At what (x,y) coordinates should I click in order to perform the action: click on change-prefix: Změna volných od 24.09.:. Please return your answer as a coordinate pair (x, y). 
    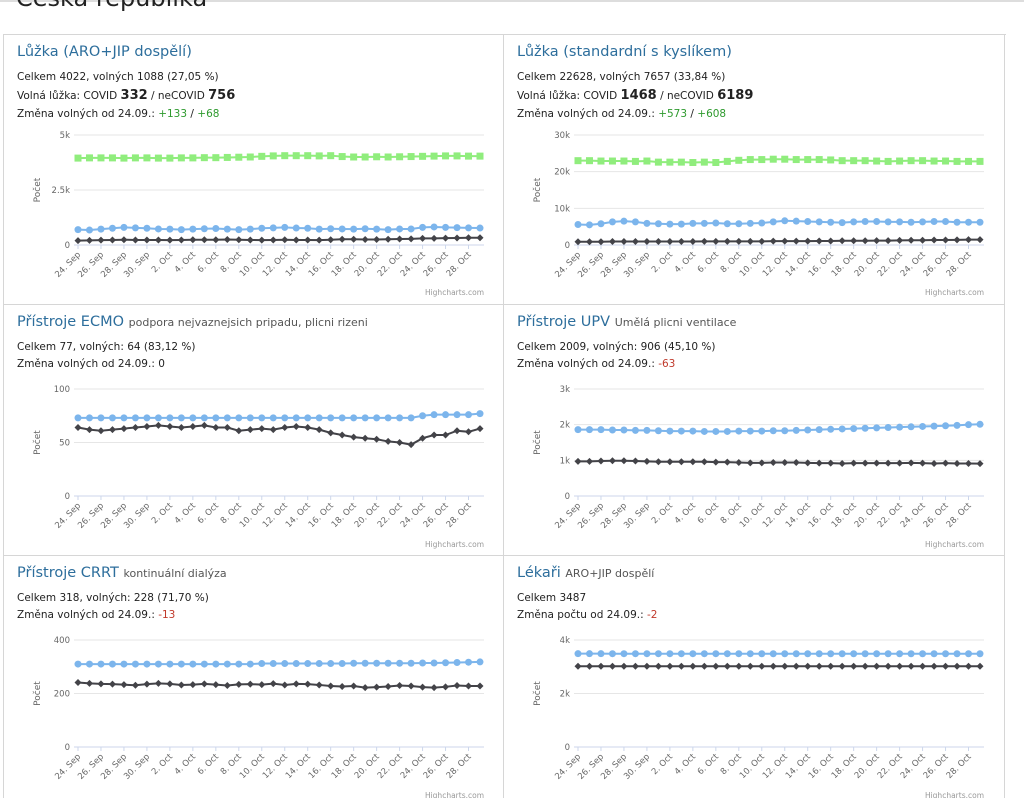
    Looking at the image, I should click on (88, 364).